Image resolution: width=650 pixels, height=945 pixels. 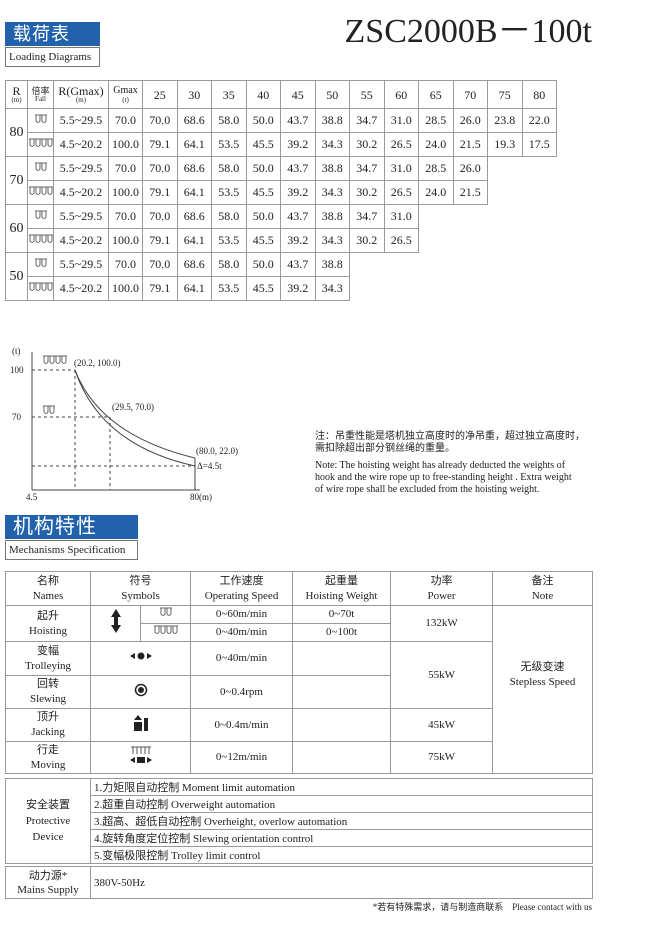 I want to click on note-line: 需扣除超出部分钢丝绳的重量。, so click(x=385, y=448).